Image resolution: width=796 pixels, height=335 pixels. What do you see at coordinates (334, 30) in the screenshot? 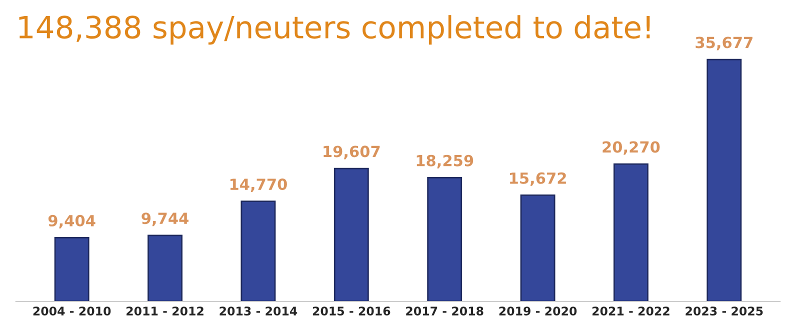
I see `chart-title: 148,388 spay/neuters completed to date!` at bounding box center [334, 30].